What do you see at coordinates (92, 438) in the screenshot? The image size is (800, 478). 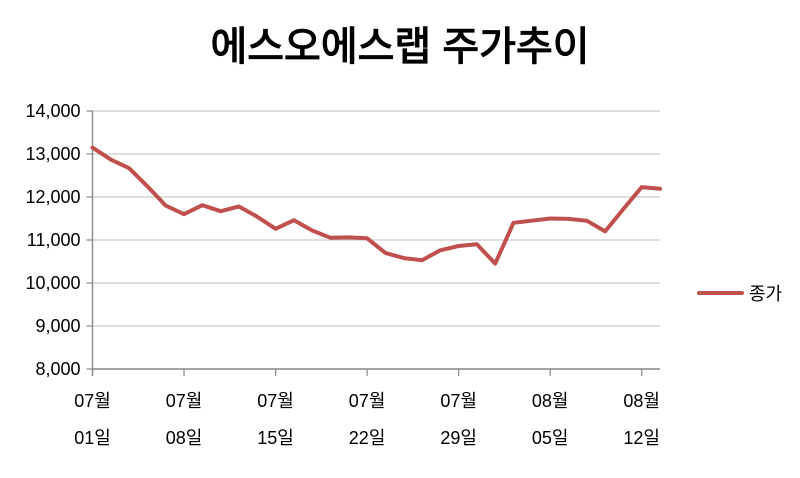 I see `x-axis-label-day: 01일` at bounding box center [92, 438].